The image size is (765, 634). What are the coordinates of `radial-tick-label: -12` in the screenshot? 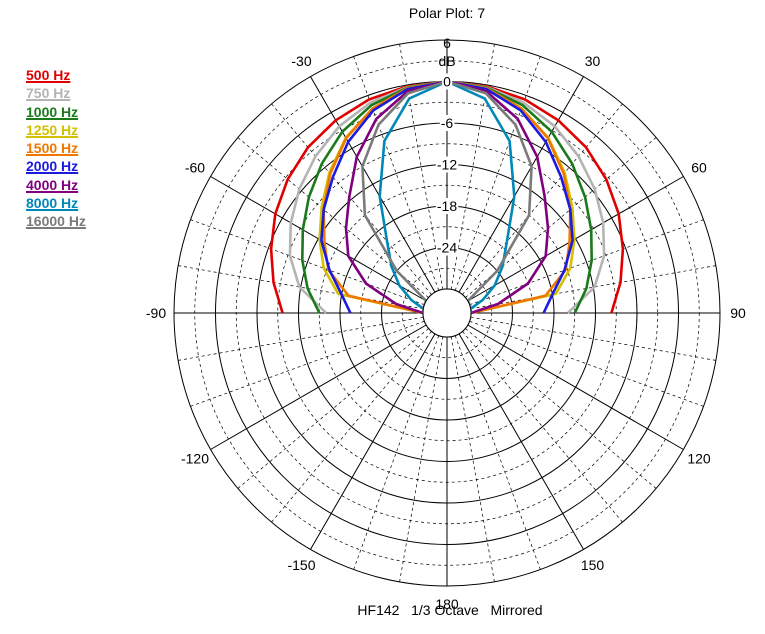 It's located at (447, 165).